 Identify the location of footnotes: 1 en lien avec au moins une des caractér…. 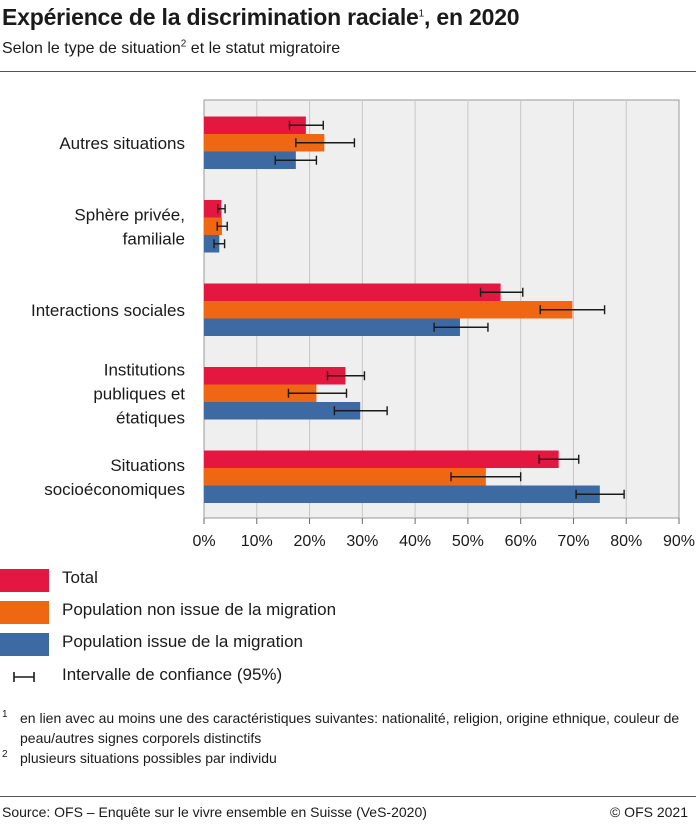
(340, 738).